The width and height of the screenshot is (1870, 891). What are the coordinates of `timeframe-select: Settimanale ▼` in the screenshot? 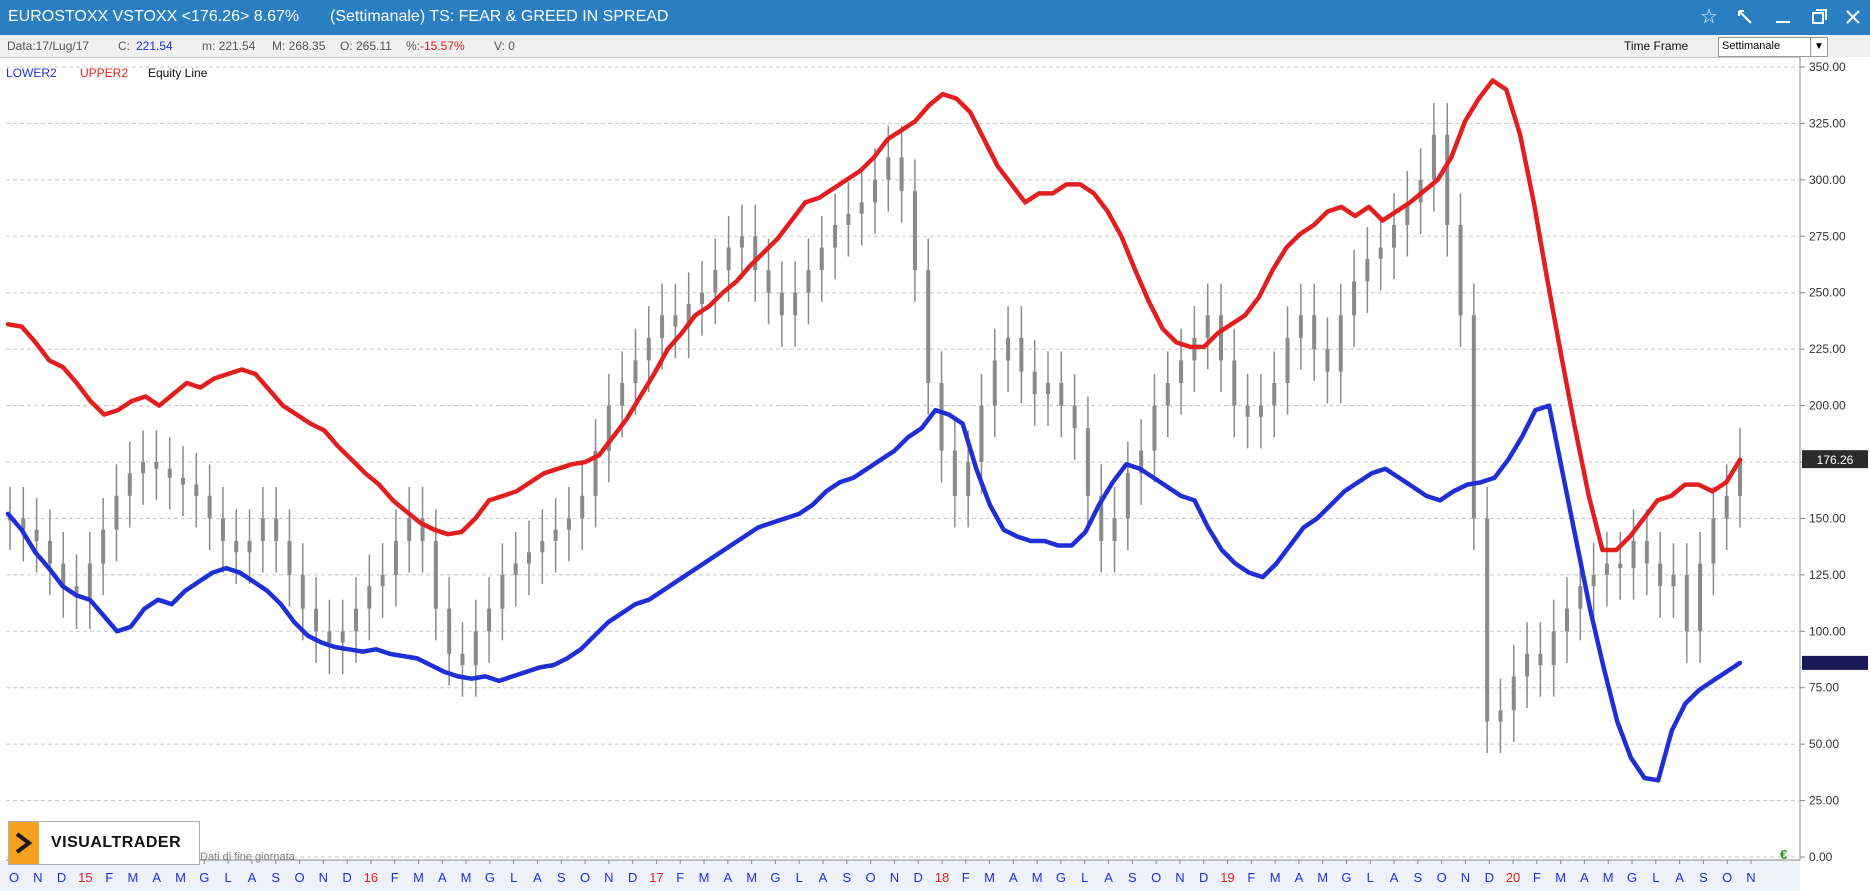 It's located at (1773, 47).